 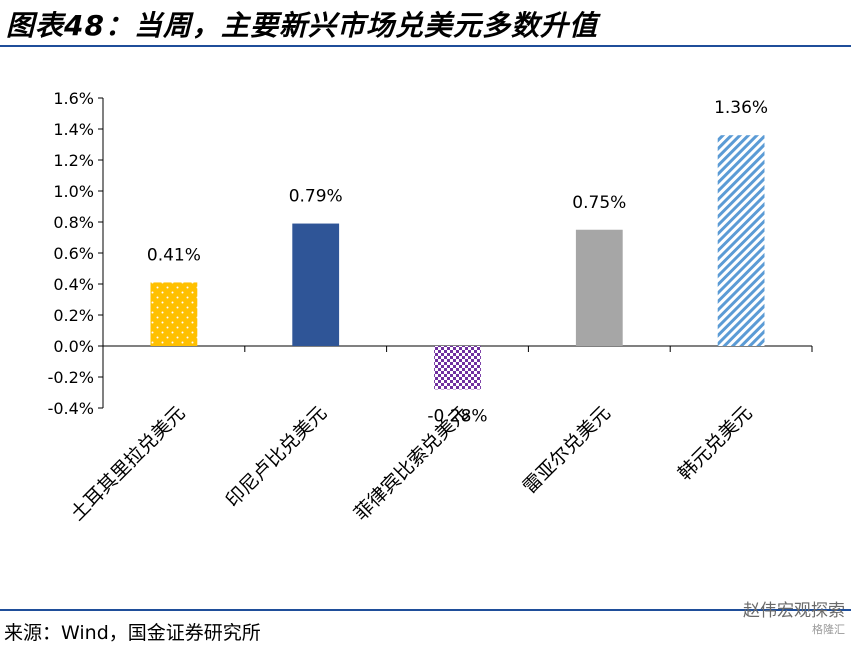 What do you see at coordinates (425, 610) in the screenshot?
I see `footer-divider` at bounding box center [425, 610].